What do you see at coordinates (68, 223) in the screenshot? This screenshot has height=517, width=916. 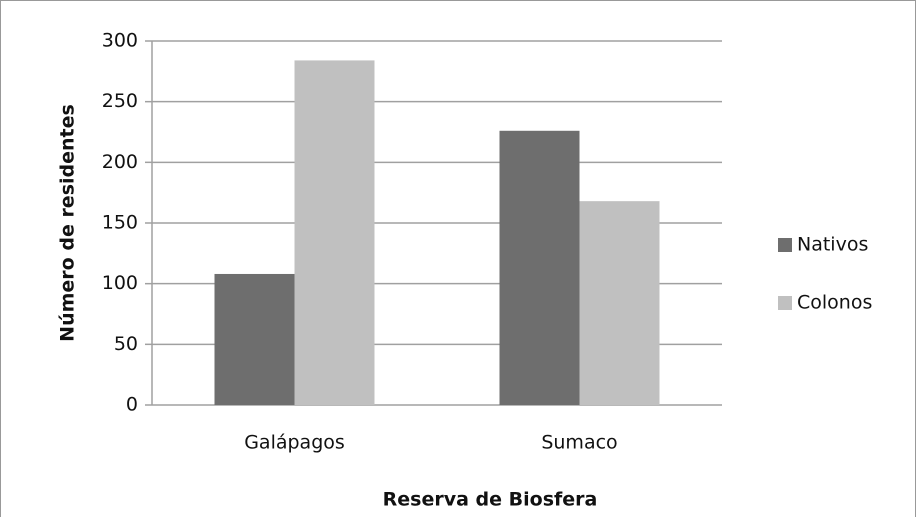 I see `y-axis-title: Número de residentes` at bounding box center [68, 223].